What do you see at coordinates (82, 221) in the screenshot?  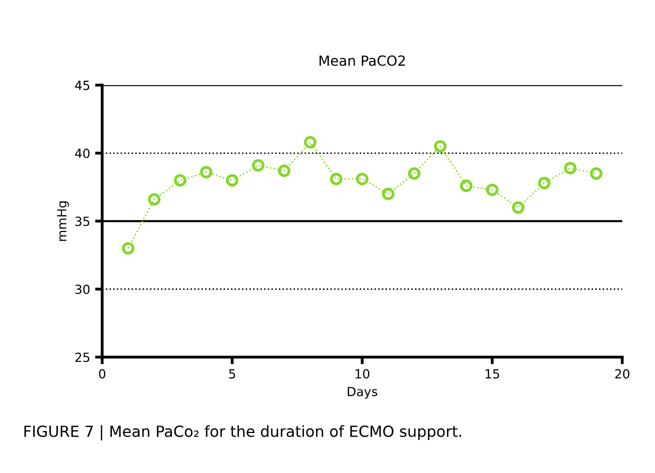 I see `y-tick-label: 35` at bounding box center [82, 221].